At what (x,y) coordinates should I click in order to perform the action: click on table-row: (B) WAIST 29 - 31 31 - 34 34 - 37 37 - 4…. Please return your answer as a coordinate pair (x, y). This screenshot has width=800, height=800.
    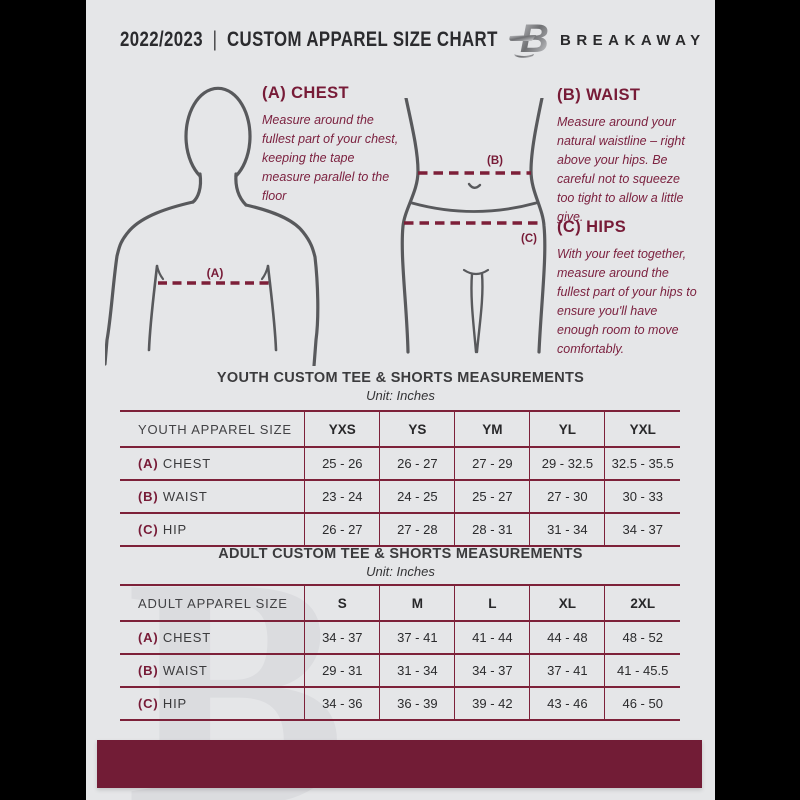
    Looking at the image, I should click on (400, 671).